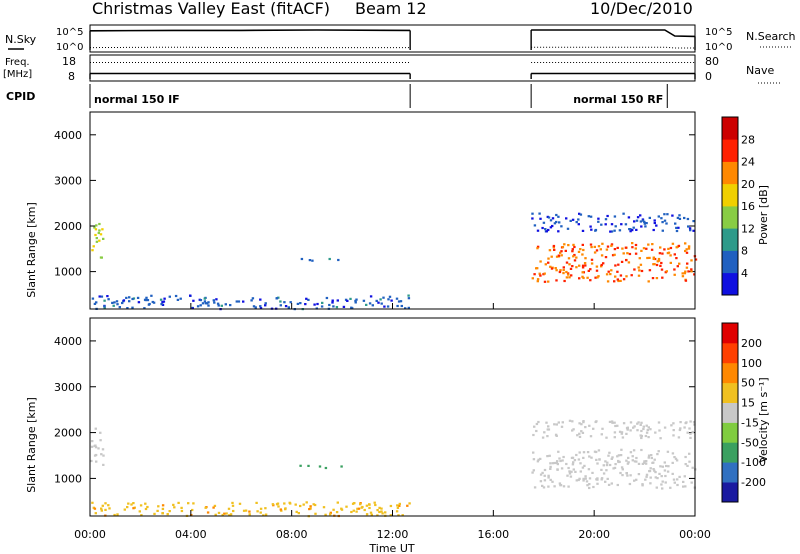 The image size is (800, 554). Describe the element at coordinates (748, 139) in the screenshot. I see `colorbar-tick-3-6: 28` at that location.